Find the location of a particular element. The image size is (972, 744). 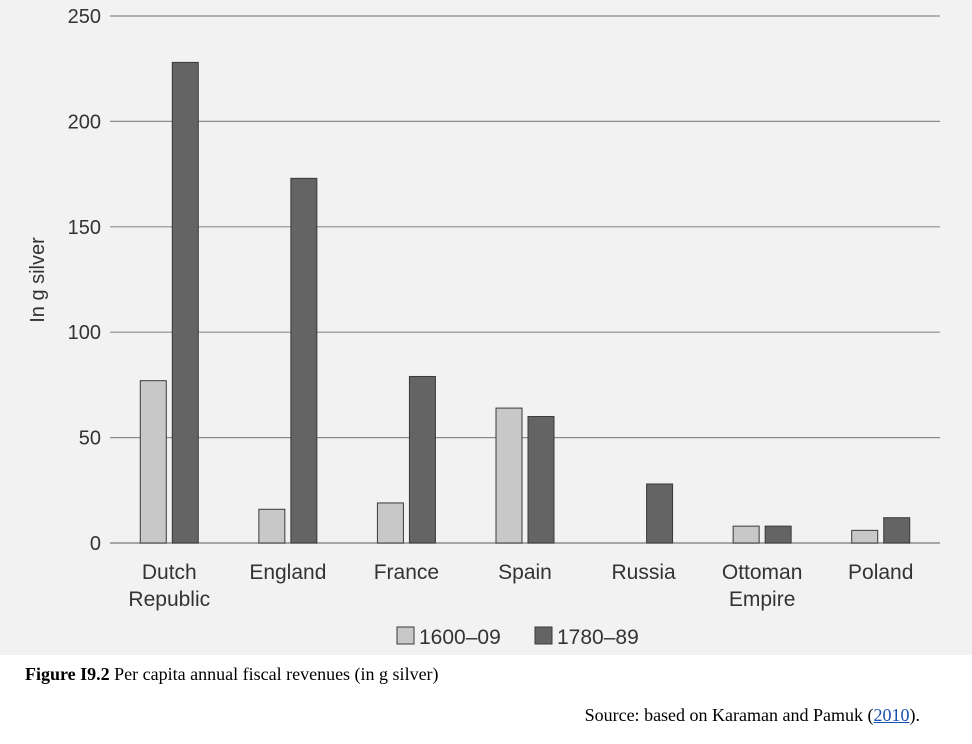

x-tick-label: Dutch is located at coordinates (169, 572).